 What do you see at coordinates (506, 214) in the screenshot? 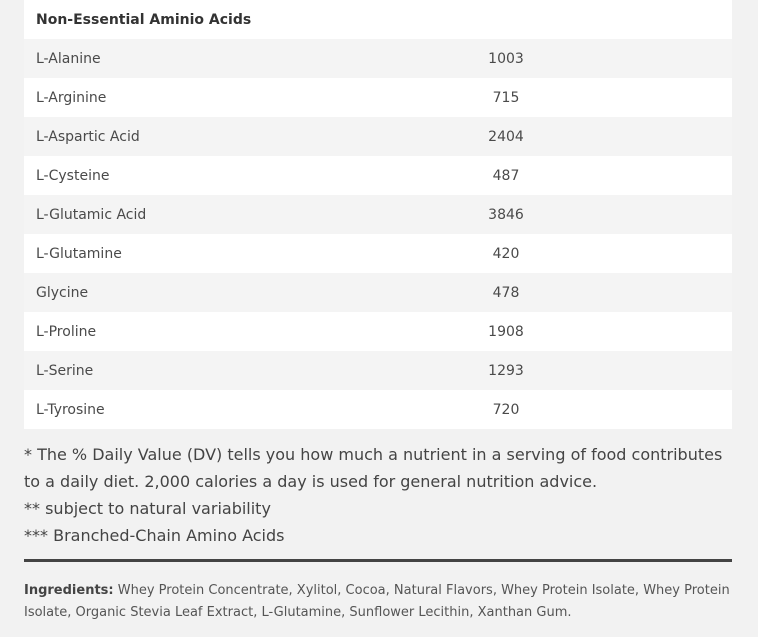
I see `amino-value: 3846` at bounding box center [506, 214].